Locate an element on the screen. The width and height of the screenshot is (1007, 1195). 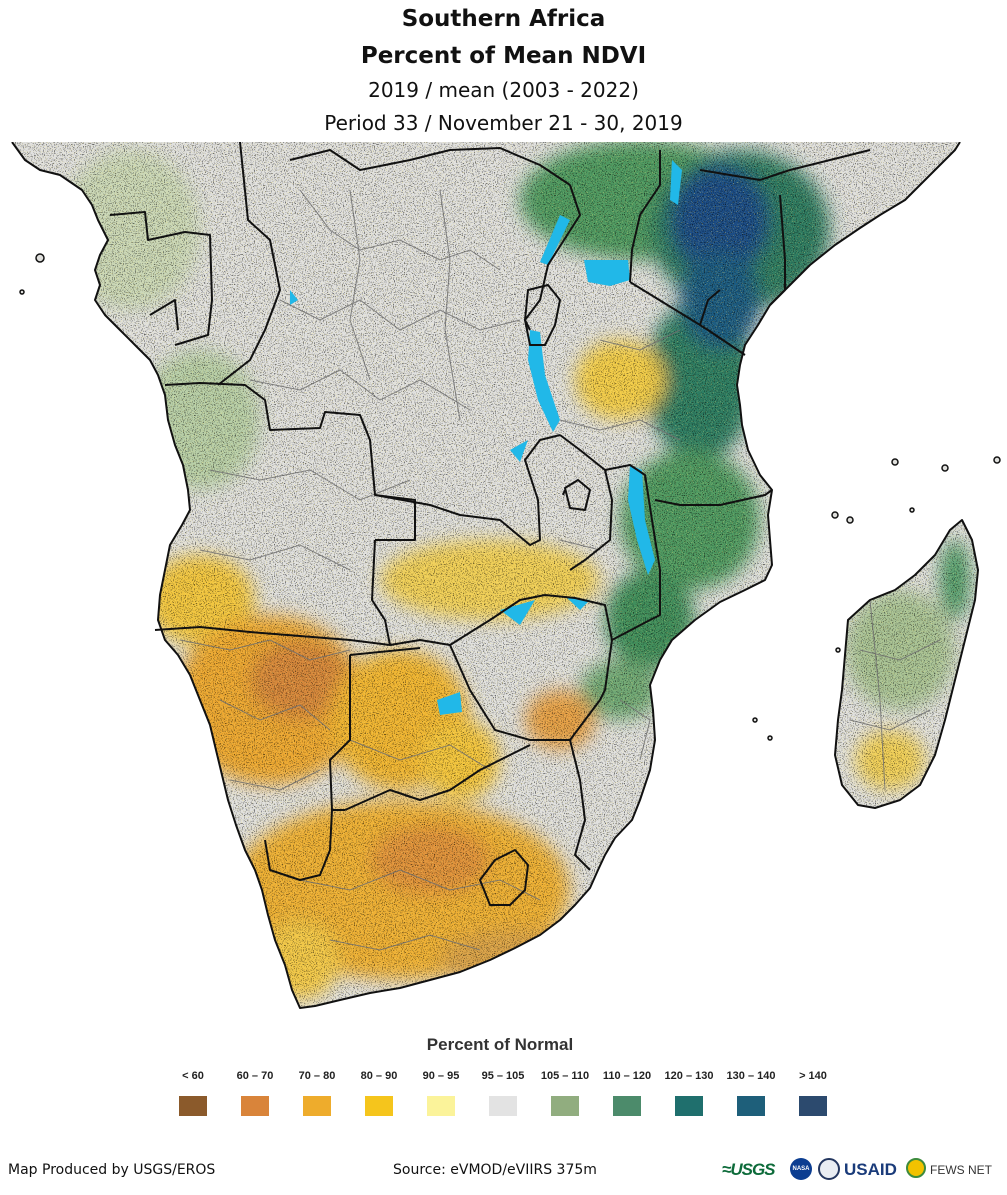
legend-label: 80 – 90 is located at coordinates (379, 1076).